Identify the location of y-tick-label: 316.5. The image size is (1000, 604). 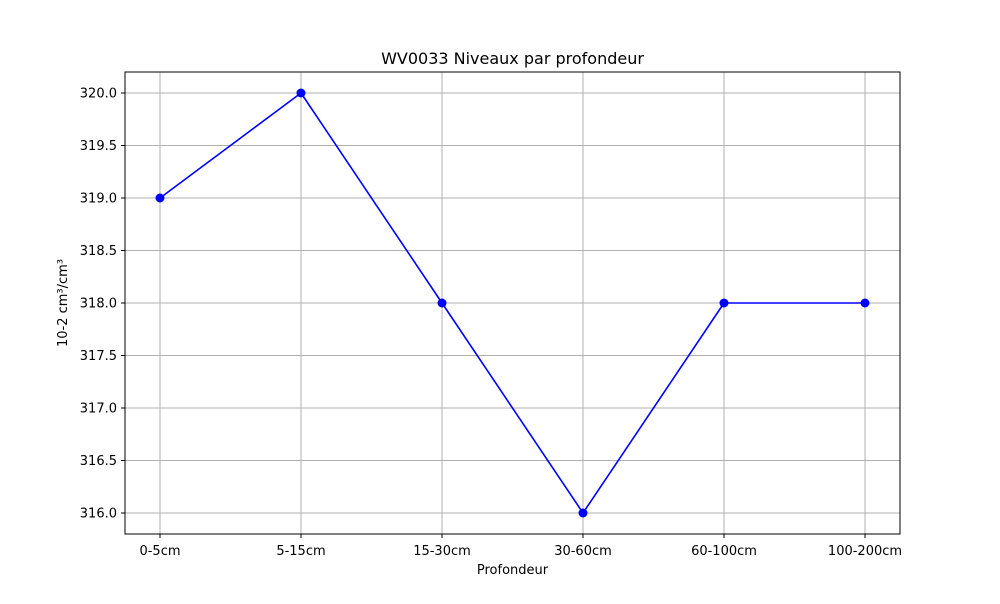
(98, 461).